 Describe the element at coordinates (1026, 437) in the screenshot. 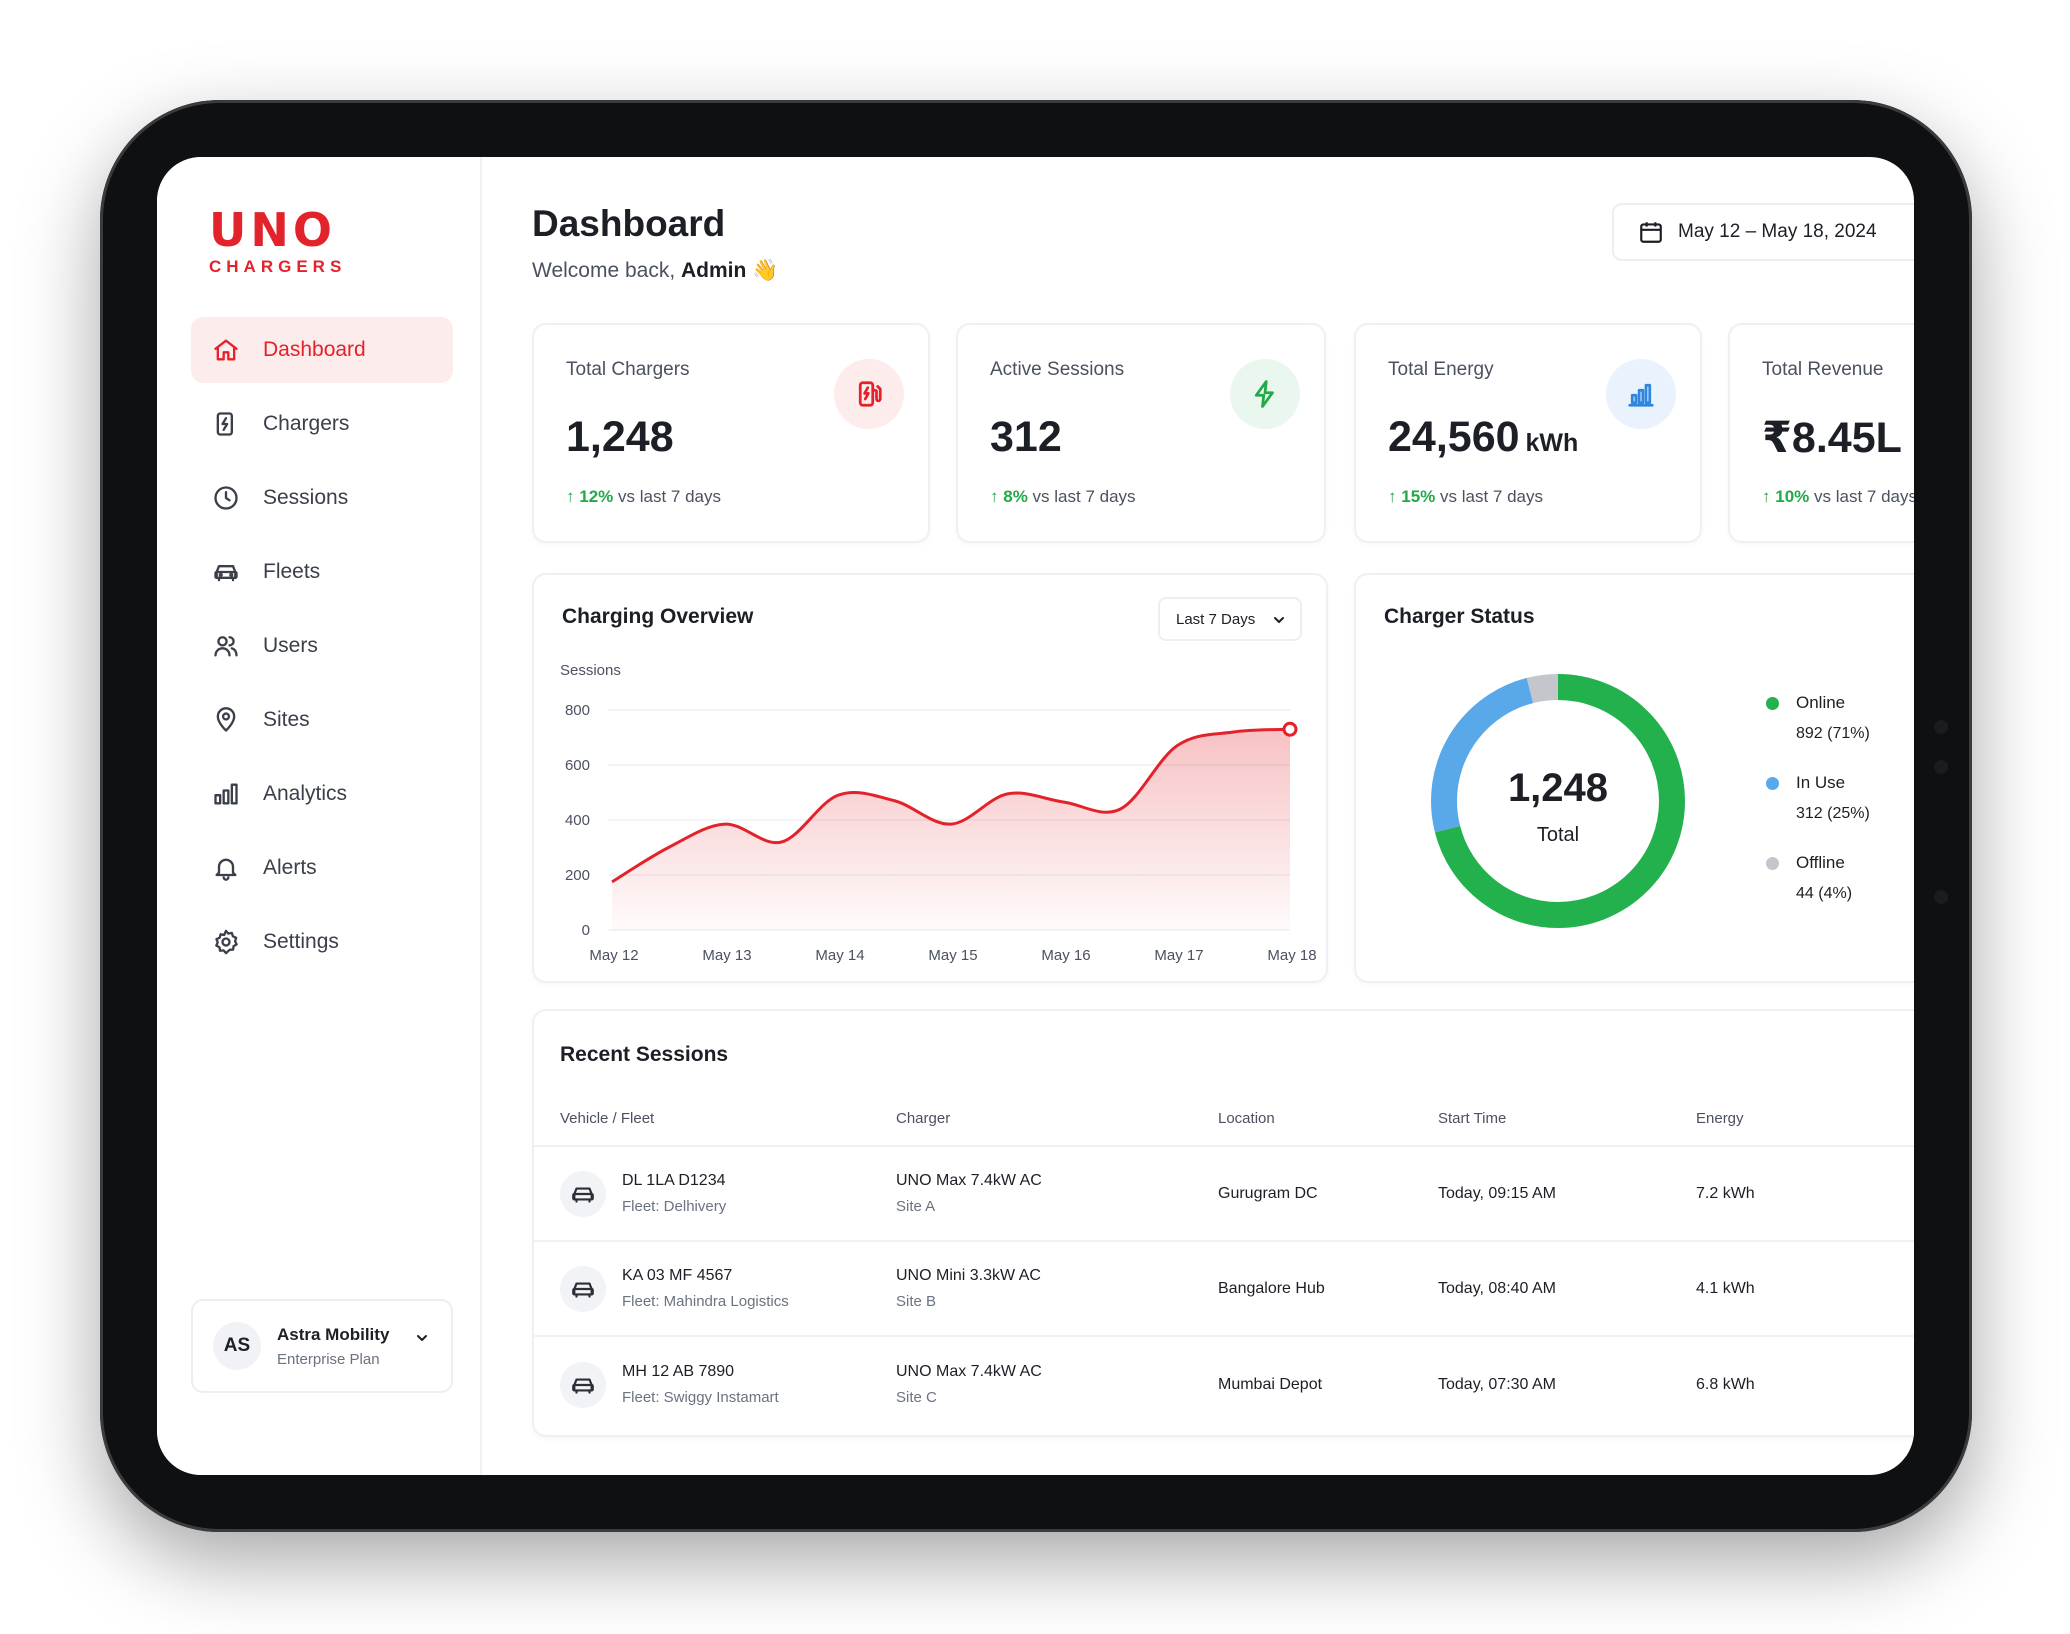

I see `stat-number: 312` at that location.